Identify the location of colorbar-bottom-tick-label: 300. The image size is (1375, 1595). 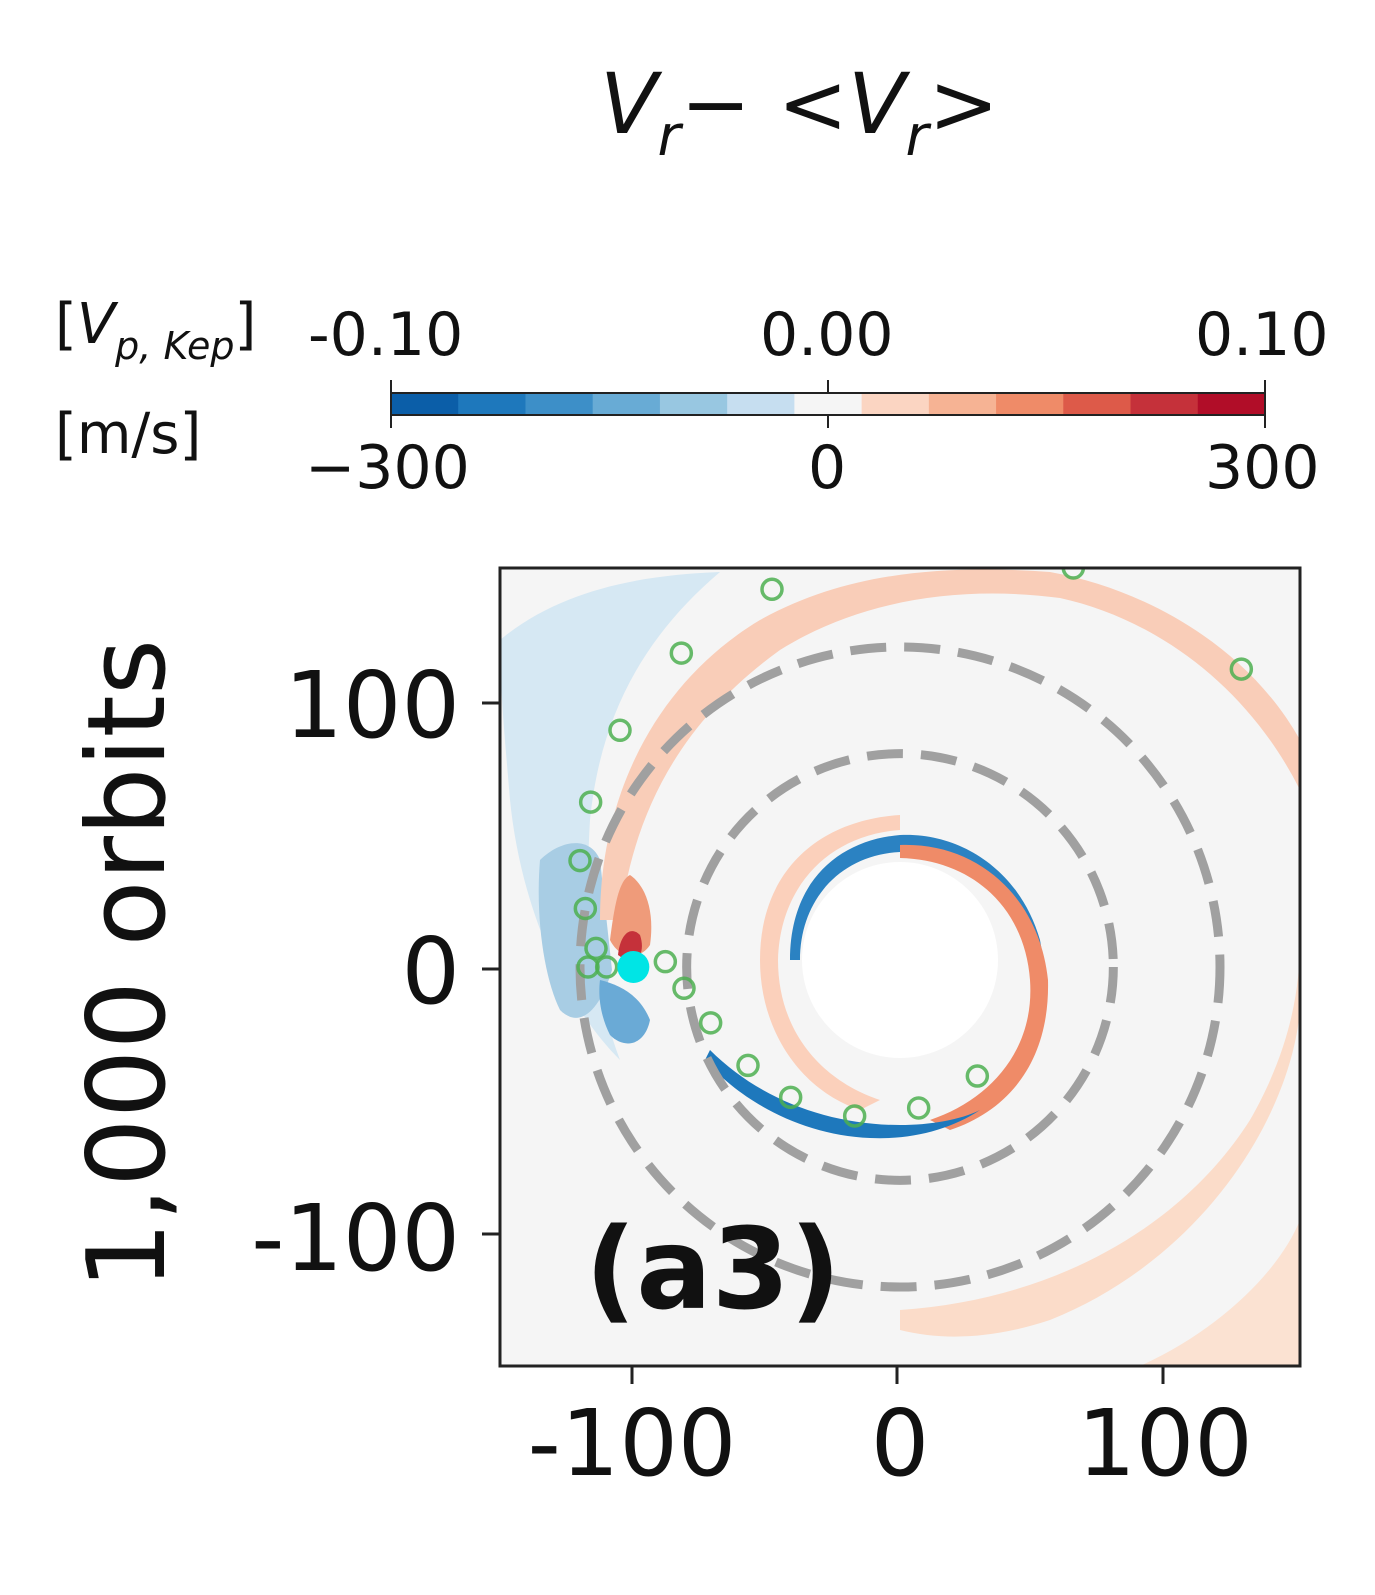
(1262, 468).